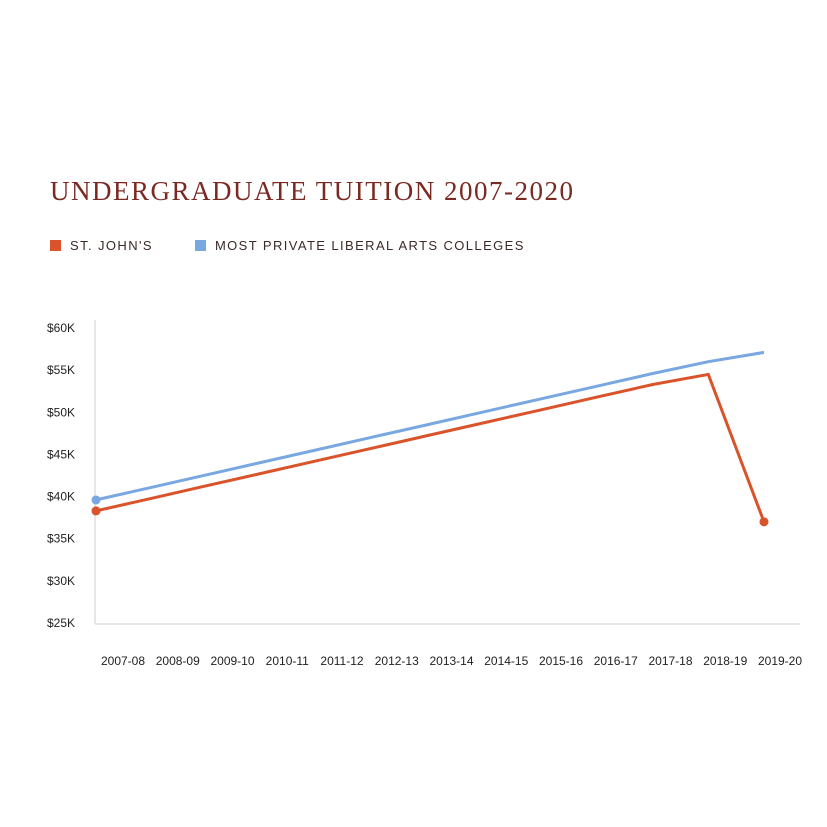 The width and height of the screenshot is (827, 827). I want to click on x-tick-label: 2016-17, so click(616, 661).